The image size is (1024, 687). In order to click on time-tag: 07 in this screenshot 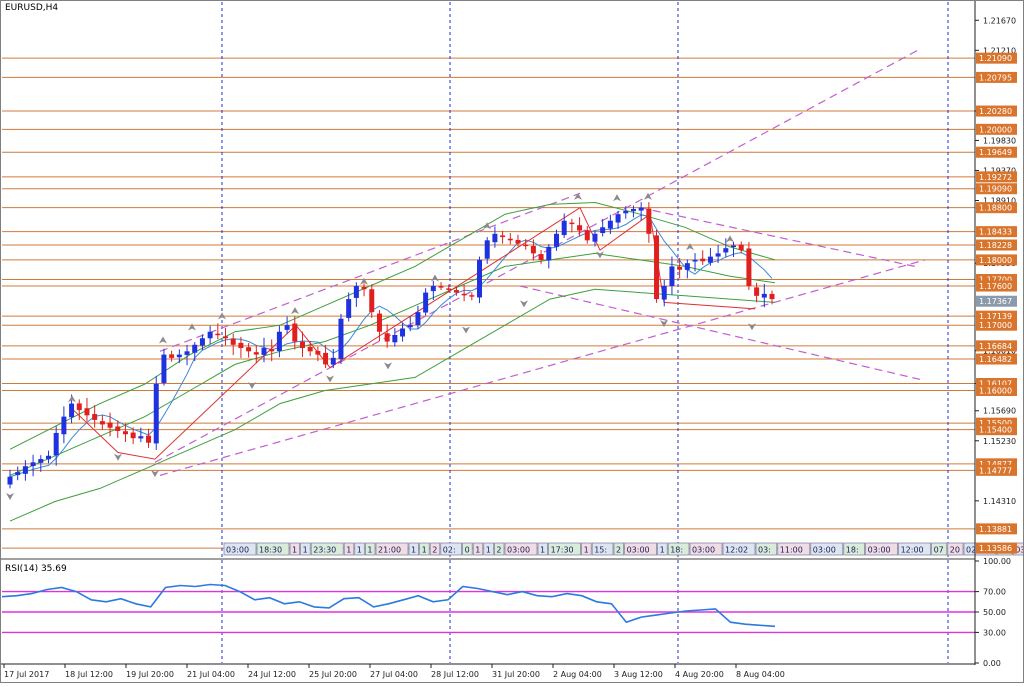, I will do `click(939, 549)`.